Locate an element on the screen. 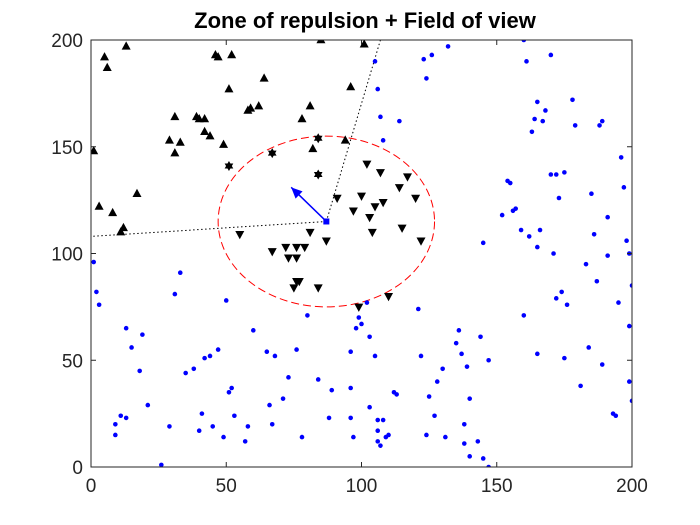 The width and height of the screenshot is (700, 525). x-tick-label: 150 is located at coordinates (497, 486).